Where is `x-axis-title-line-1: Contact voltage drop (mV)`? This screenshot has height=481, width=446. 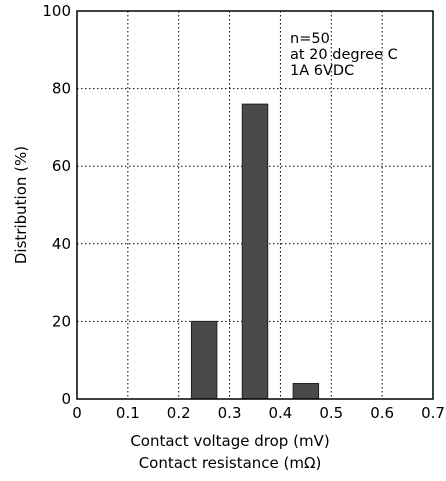
x-axis-title-line-1: Contact voltage drop (mV) is located at coordinates (229, 441).